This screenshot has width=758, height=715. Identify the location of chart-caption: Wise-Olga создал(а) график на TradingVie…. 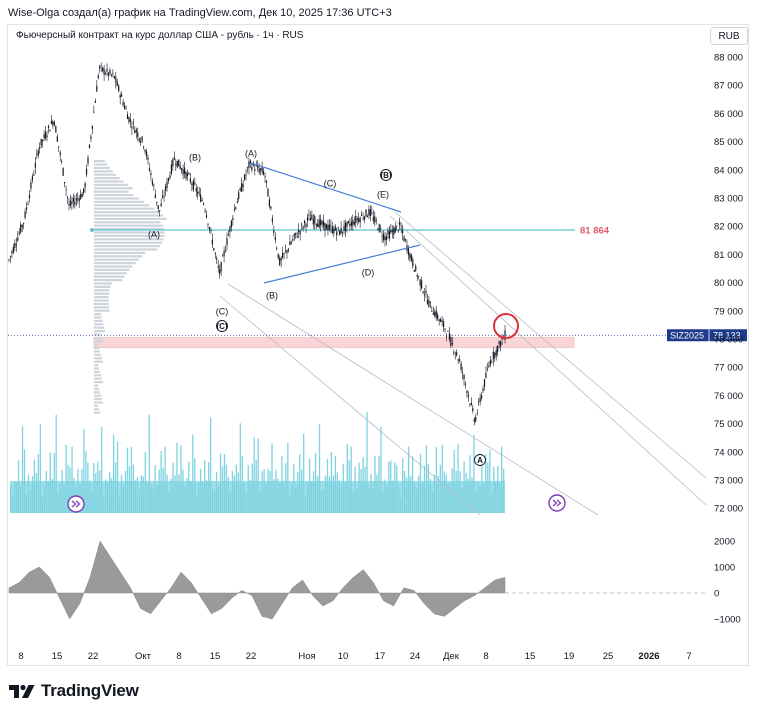
(200, 13).